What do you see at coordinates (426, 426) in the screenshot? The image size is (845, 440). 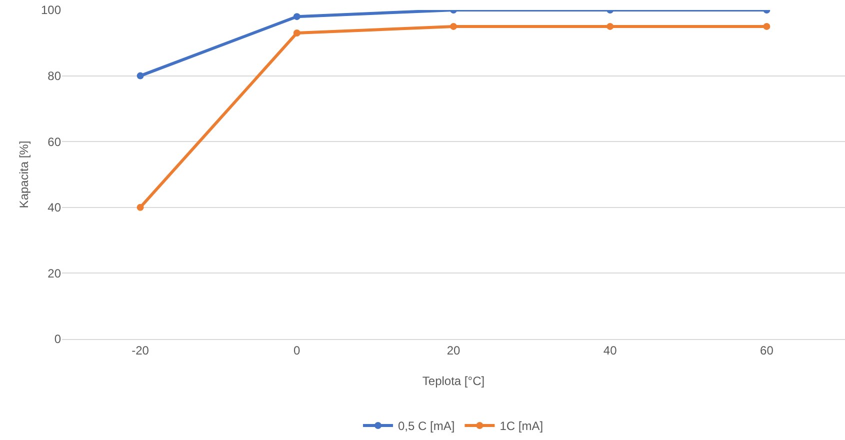 I see `legend-label: 0,5 C [mA]` at bounding box center [426, 426].